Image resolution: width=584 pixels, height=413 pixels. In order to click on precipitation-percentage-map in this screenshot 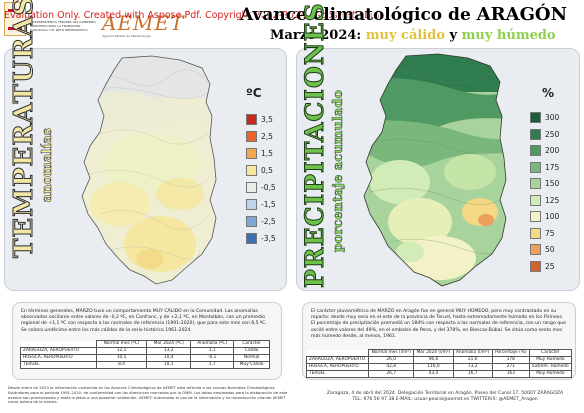, I will do `click(435, 170)`.